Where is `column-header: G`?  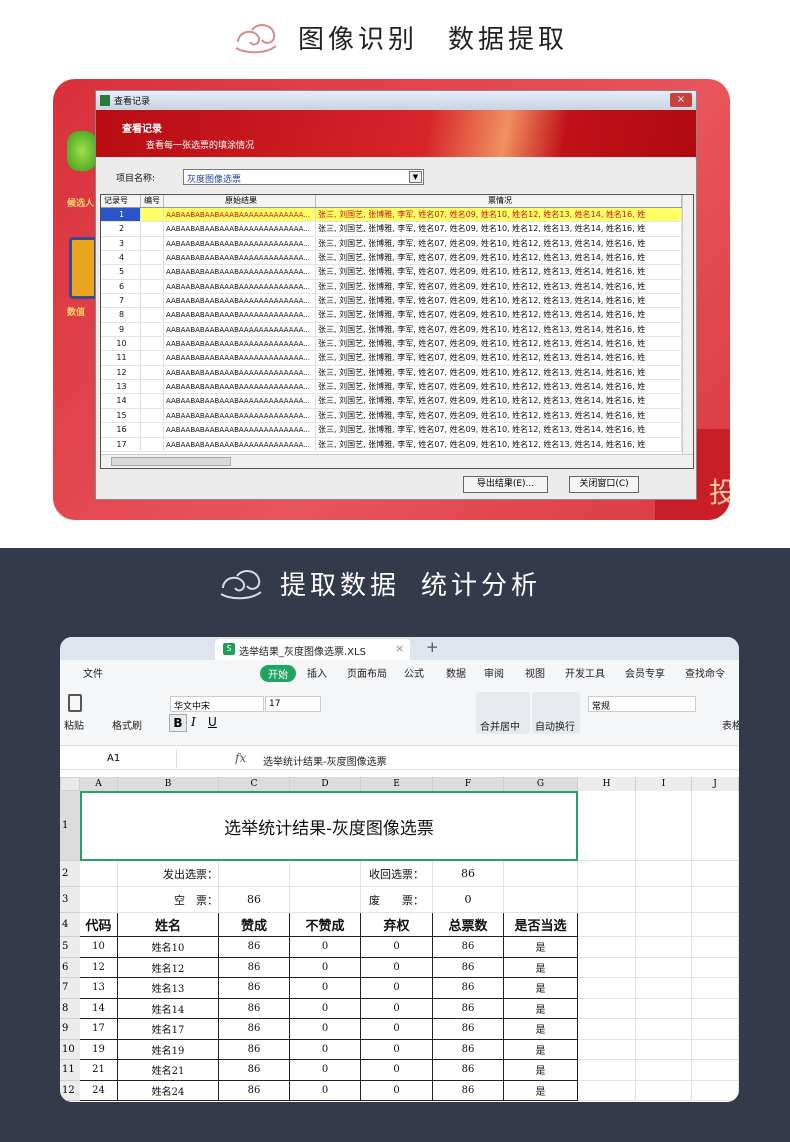
column-header: G is located at coordinates (541, 784).